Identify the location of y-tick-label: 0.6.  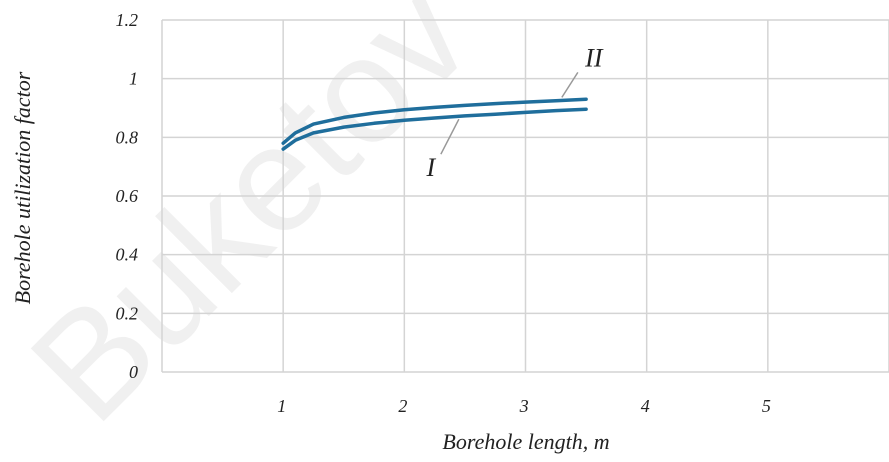
(127, 196).